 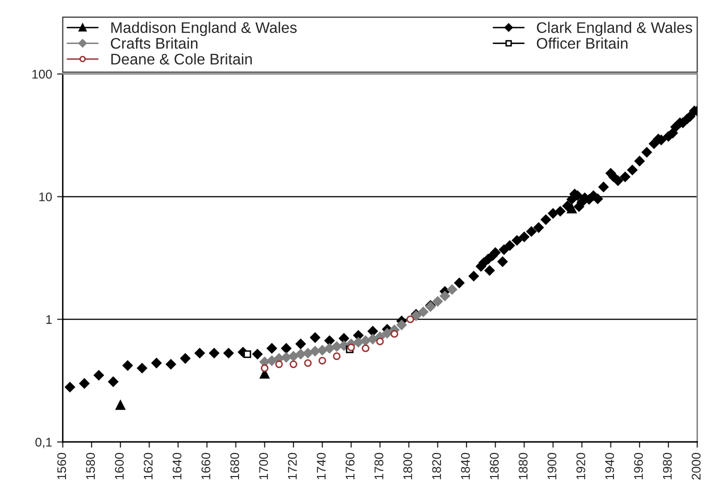 I want to click on legend-label: Crafts Britain, so click(x=154, y=43).